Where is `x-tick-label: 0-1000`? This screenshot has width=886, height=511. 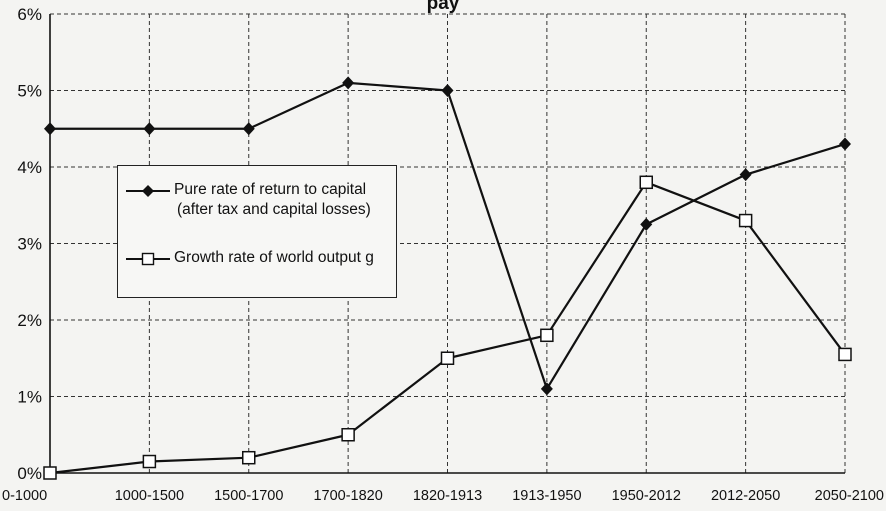 x-tick-label: 0-1000 is located at coordinates (24, 496).